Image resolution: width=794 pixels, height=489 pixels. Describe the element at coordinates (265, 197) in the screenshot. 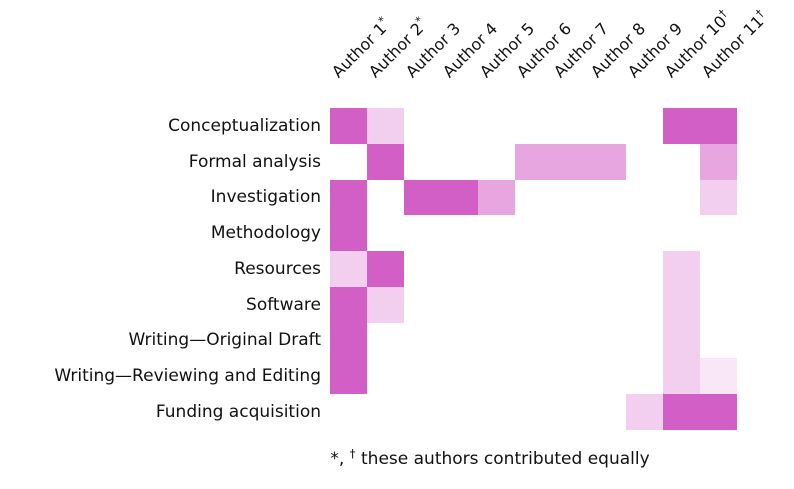

I see `row-label: Investigation` at that location.